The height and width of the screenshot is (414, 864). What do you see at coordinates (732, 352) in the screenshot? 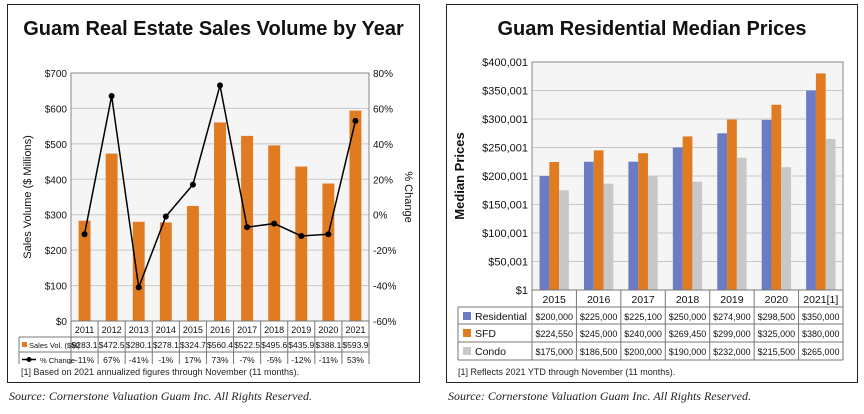
I see `price-value-condo: $232,000` at bounding box center [732, 352].